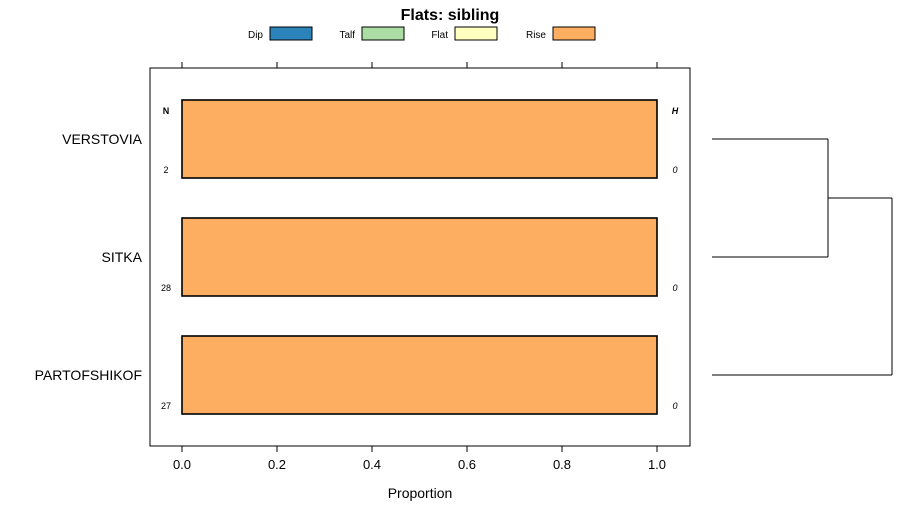 The image size is (900, 525). What do you see at coordinates (277, 464) in the screenshot?
I see `x-tick-label: 0.2` at bounding box center [277, 464].